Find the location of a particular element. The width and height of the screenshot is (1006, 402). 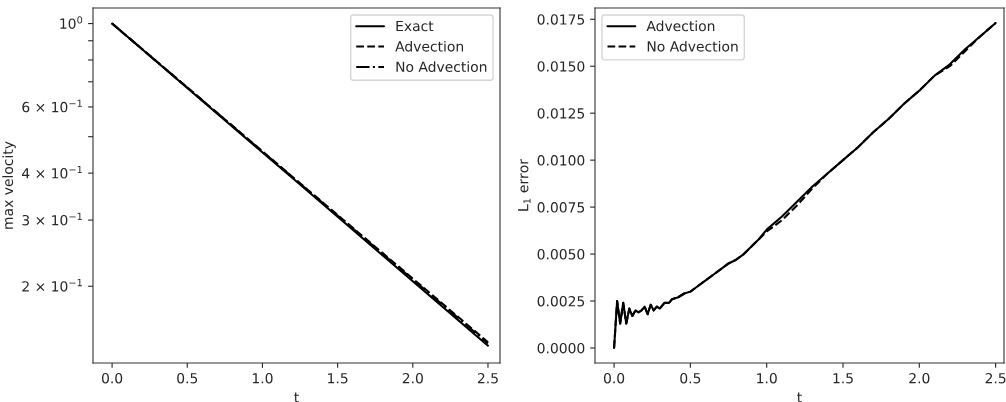

y-tick-label: 0.0025 is located at coordinates (561, 301).